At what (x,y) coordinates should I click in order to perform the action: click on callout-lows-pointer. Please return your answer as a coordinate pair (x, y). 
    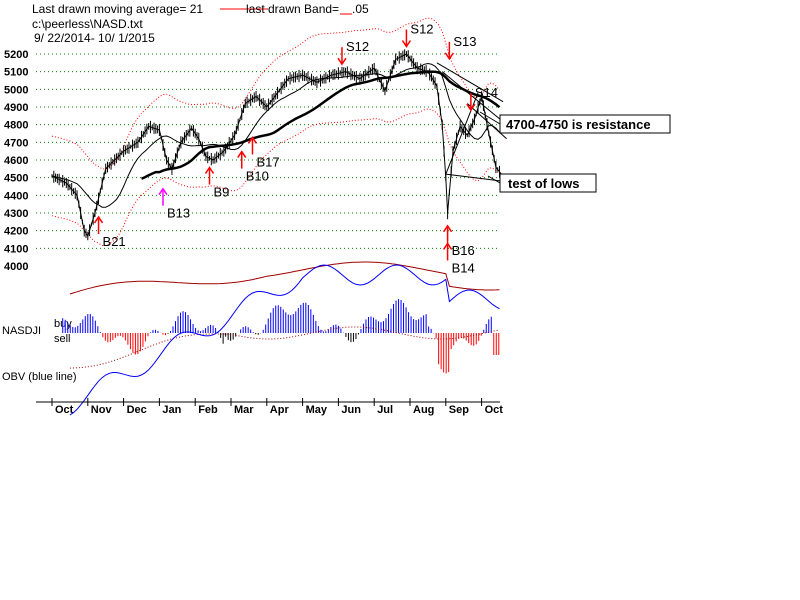
    Looking at the image, I should click on (494, 179).